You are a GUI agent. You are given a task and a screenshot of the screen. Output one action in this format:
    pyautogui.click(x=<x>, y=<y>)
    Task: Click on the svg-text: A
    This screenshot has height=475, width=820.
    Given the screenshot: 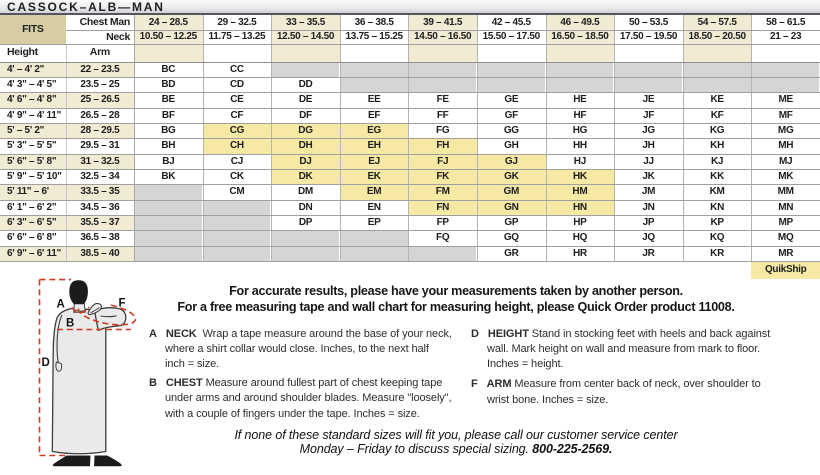 What is the action you would take?
    pyautogui.click(x=61, y=305)
    